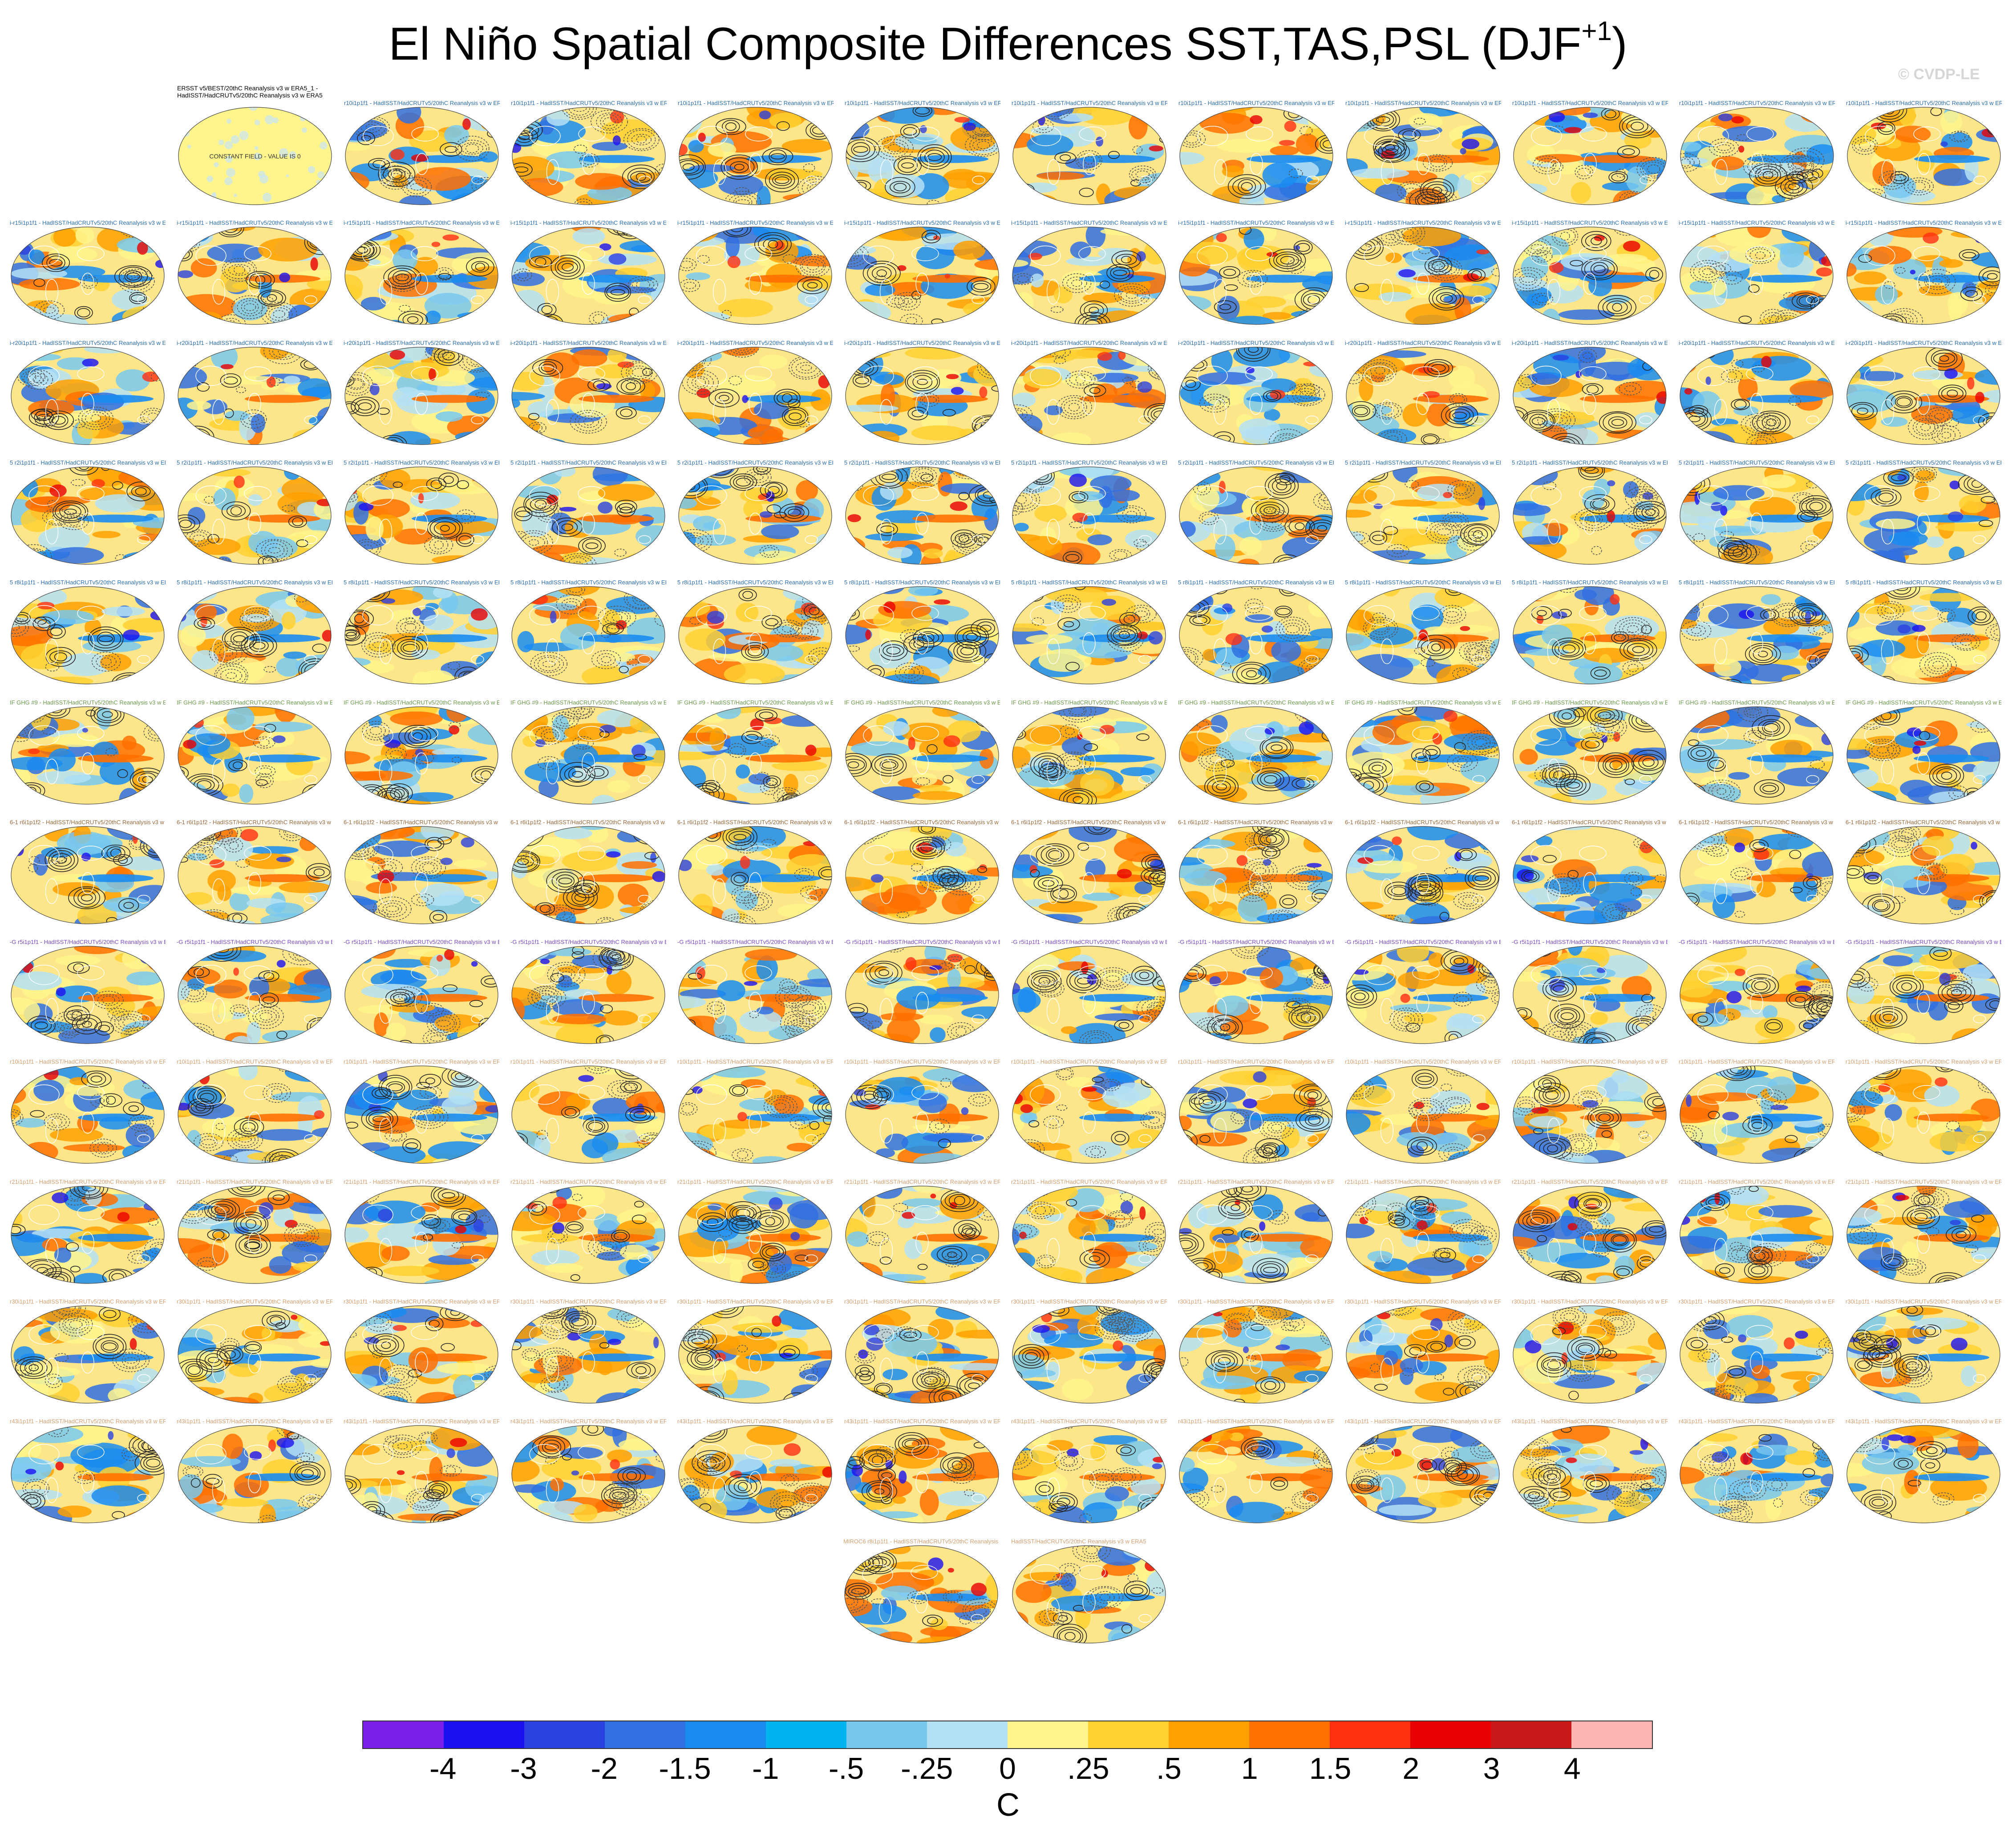  Describe the element at coordinates (1572, 1768) in the screenshot. I see `colorbar-tick-label: 4` at that location.